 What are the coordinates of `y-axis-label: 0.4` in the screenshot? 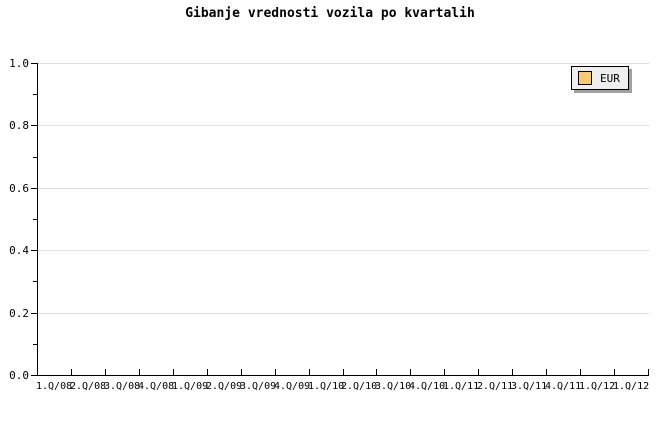 It's located at (19, 250).